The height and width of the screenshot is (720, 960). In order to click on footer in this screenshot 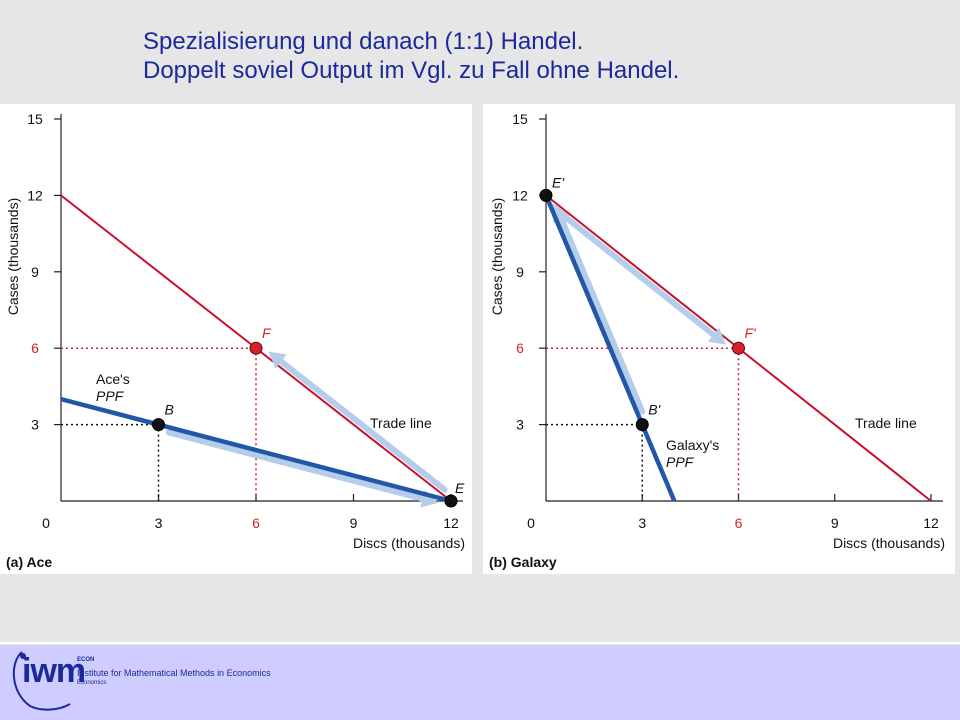, I will do `click(480, 682)`.